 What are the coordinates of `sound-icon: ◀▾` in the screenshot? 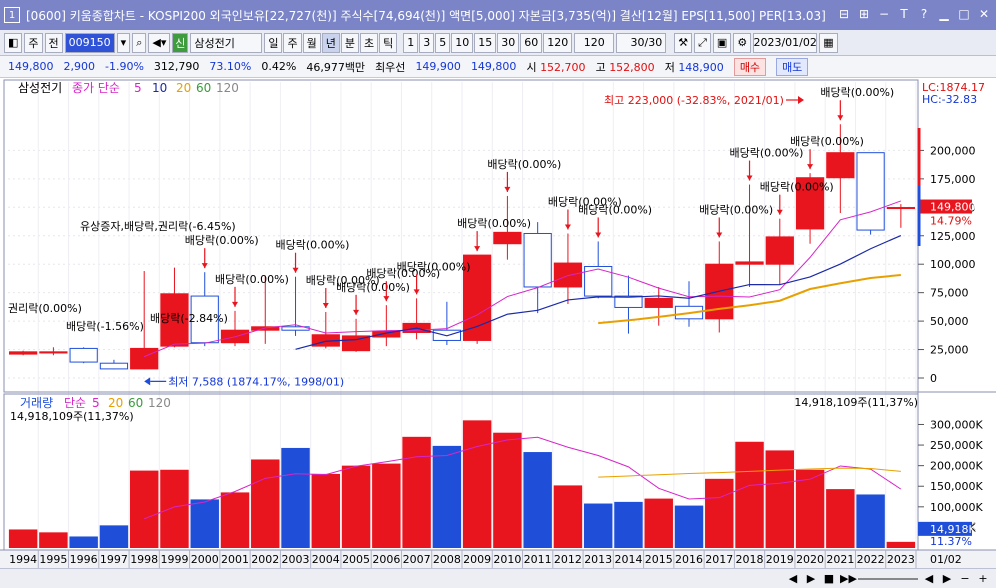 It's located at (159, 42).